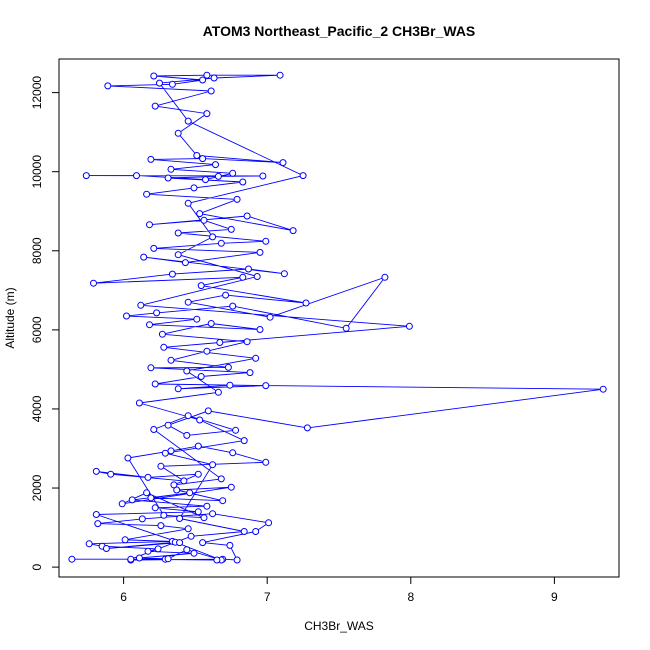 This screenshot has width=650, height=650. I want to click on chart-title: ATOM3 Northeast_Pacific_2 CH3Br_WAS, so click(339, 31).